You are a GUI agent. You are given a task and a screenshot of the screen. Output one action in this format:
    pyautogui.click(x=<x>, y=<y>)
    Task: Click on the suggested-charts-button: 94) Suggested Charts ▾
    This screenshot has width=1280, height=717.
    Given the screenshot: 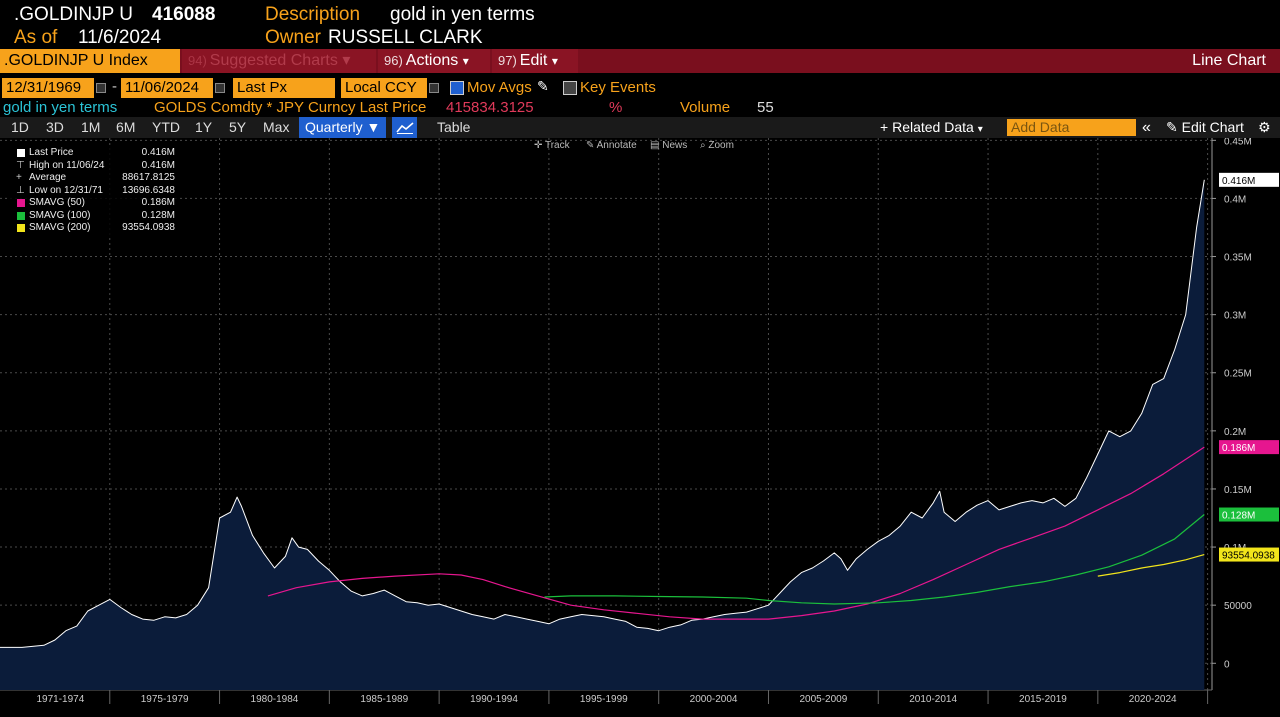 What is the action you would take?
    pyautogui.click(x=279, y=61)
    